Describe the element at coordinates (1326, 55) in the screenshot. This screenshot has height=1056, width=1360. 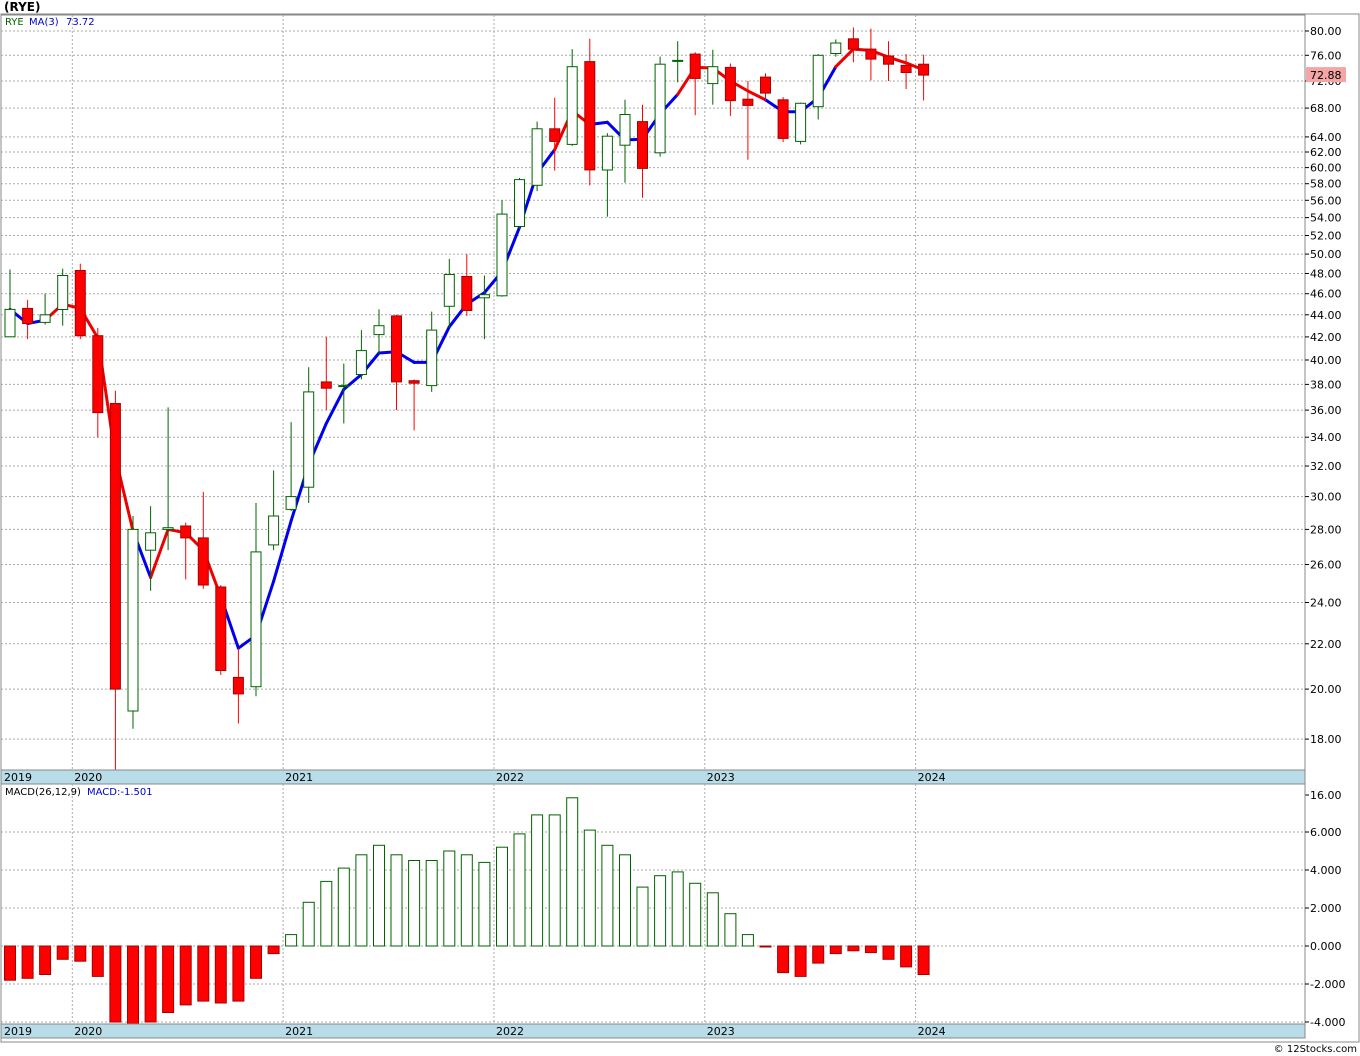
I see `price-tick-label: 76.00` at that location.